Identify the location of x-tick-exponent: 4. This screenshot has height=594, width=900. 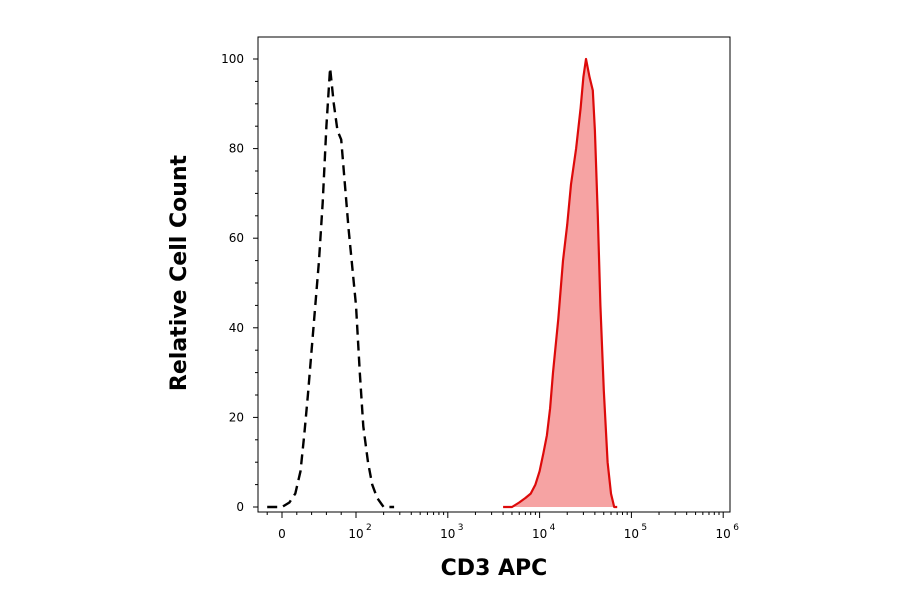
(553, 528).